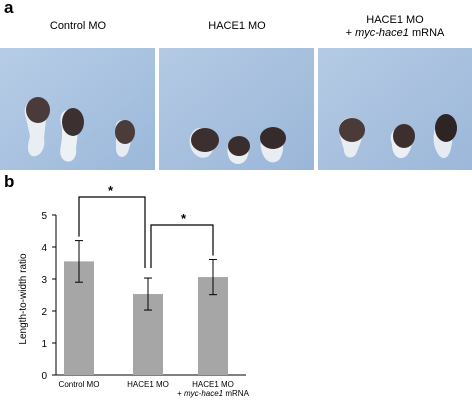  I want to click on x-tick-label-line2: + myc-hace1 mRNA, so click(213, 393).